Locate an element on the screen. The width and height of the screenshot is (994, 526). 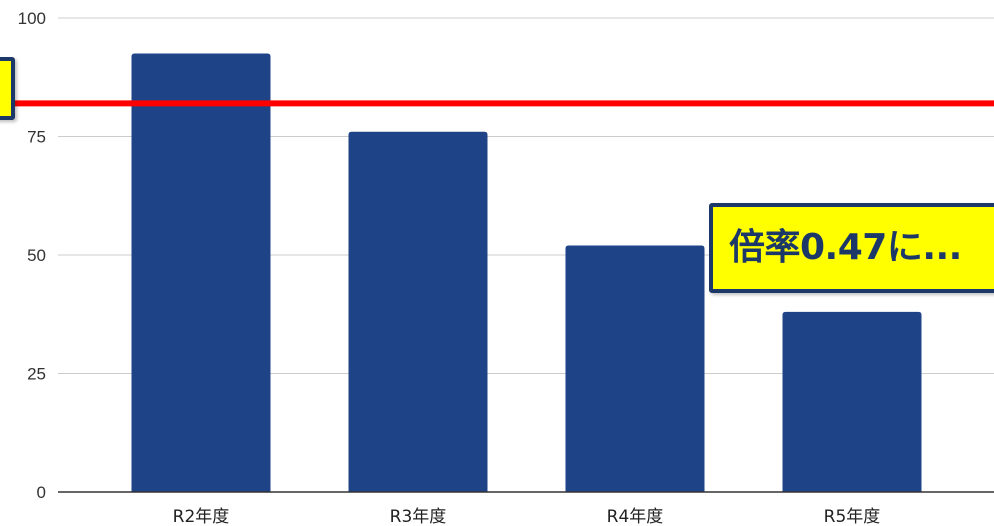
x-axis-labels: R2年度 R3年度 R4年度 R5年度 is located at coordinates (527, 516).